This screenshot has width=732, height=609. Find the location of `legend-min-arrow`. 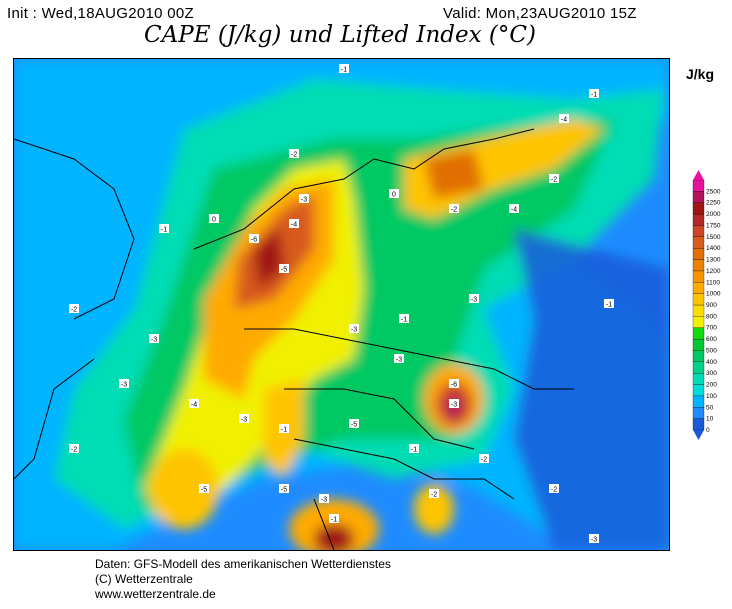

legend-min-arrow is located at coordinates (698, 435).